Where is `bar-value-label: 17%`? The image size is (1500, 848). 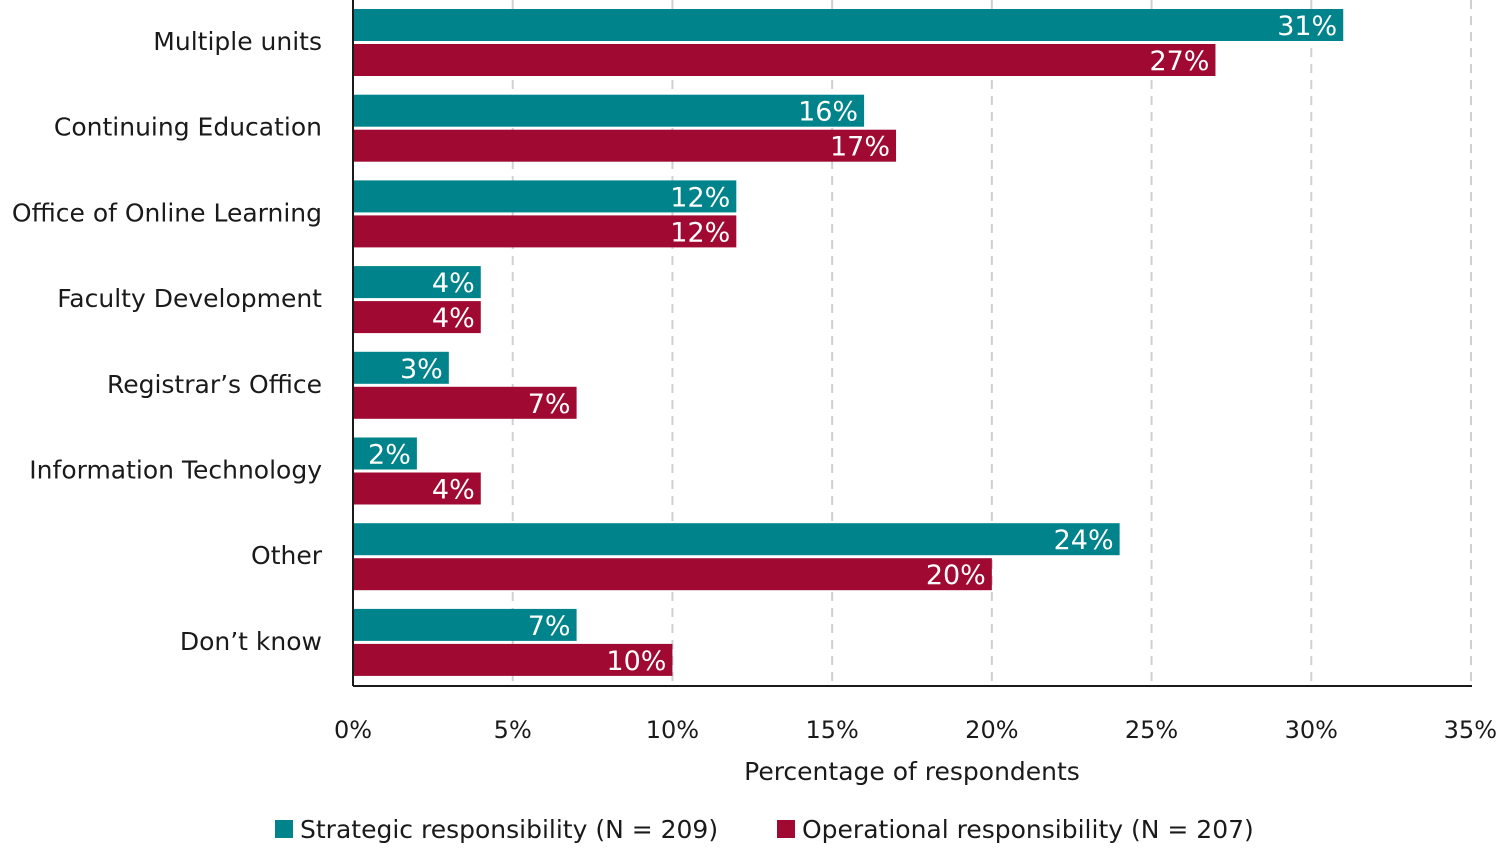 bar-value-label: 17% is located at coordinates (860, 147).